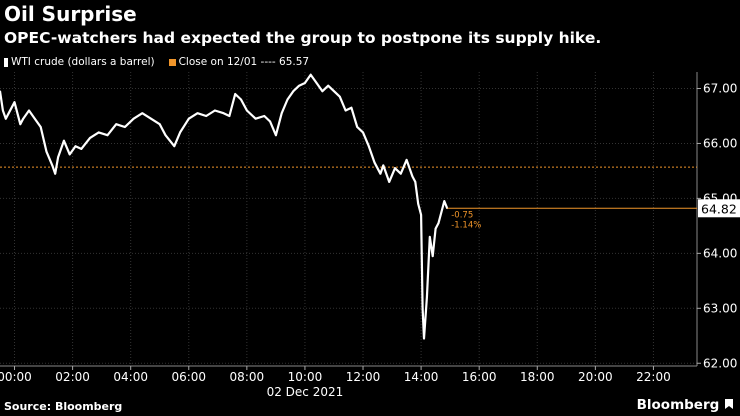 The image size is (740, 416). Describe the element at coordinates (479, 377) in the screenshot. I see `x-tick-label: 16:00` at that location.